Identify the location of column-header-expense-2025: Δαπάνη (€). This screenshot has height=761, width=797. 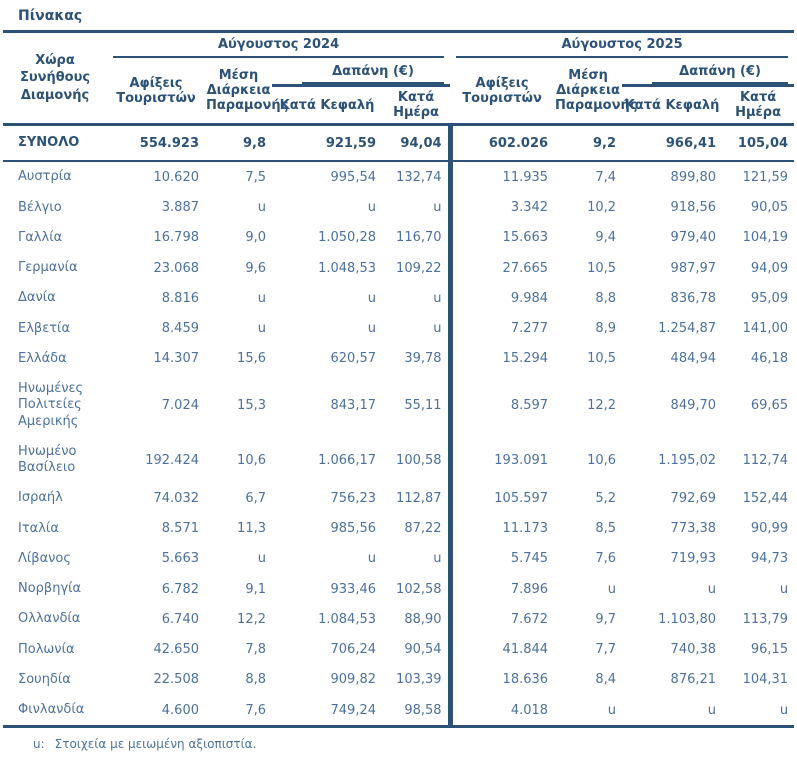
(708, 72).